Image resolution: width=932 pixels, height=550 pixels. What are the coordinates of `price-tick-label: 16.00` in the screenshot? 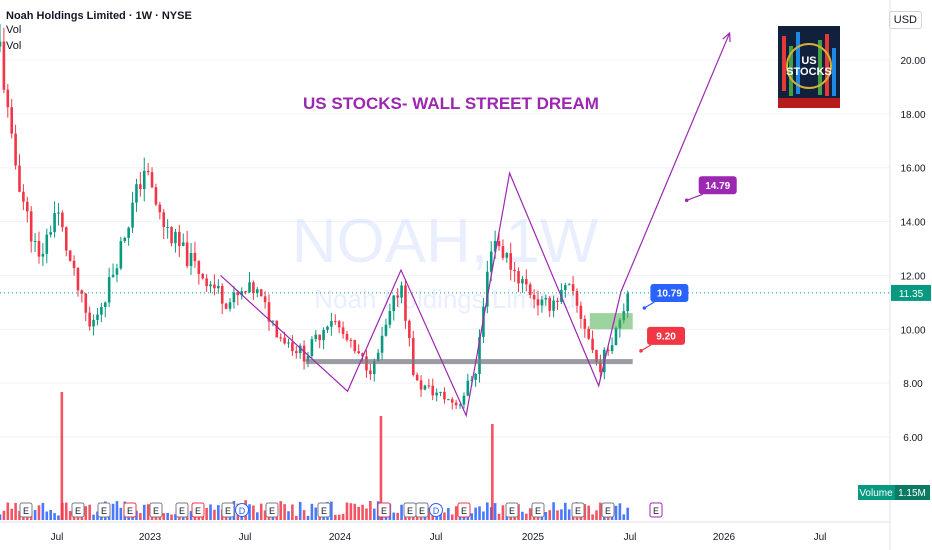 It's located at (912, 169).